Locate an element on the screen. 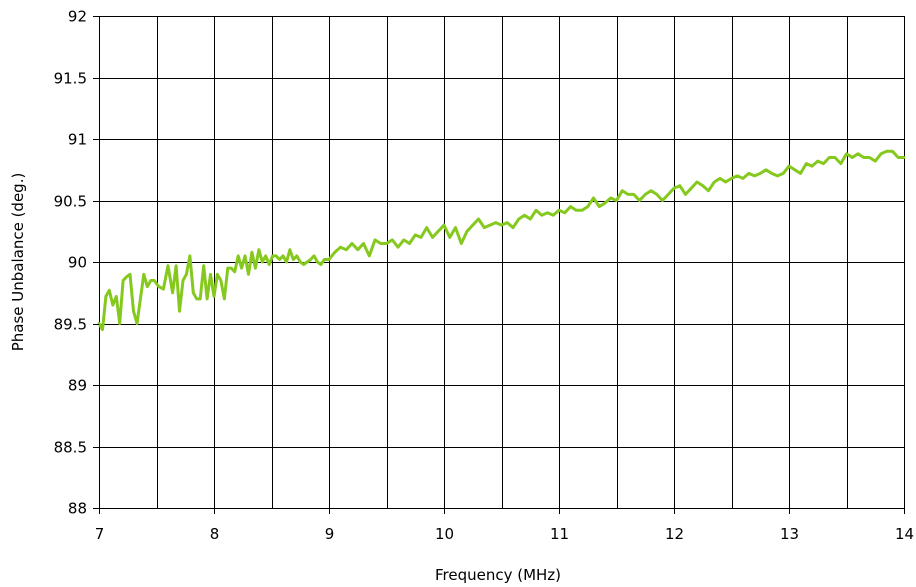 This screenshot has height=587, width=916. x-tick-label: 14 is located at coordinates (904, 534).